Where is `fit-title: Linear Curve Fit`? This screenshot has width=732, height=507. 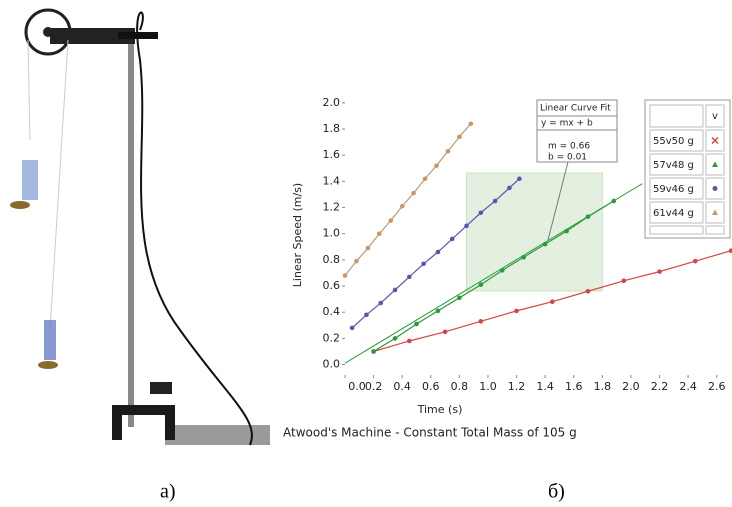 fit-title: Linear Curve Fit is located at coordinates (575, 109).